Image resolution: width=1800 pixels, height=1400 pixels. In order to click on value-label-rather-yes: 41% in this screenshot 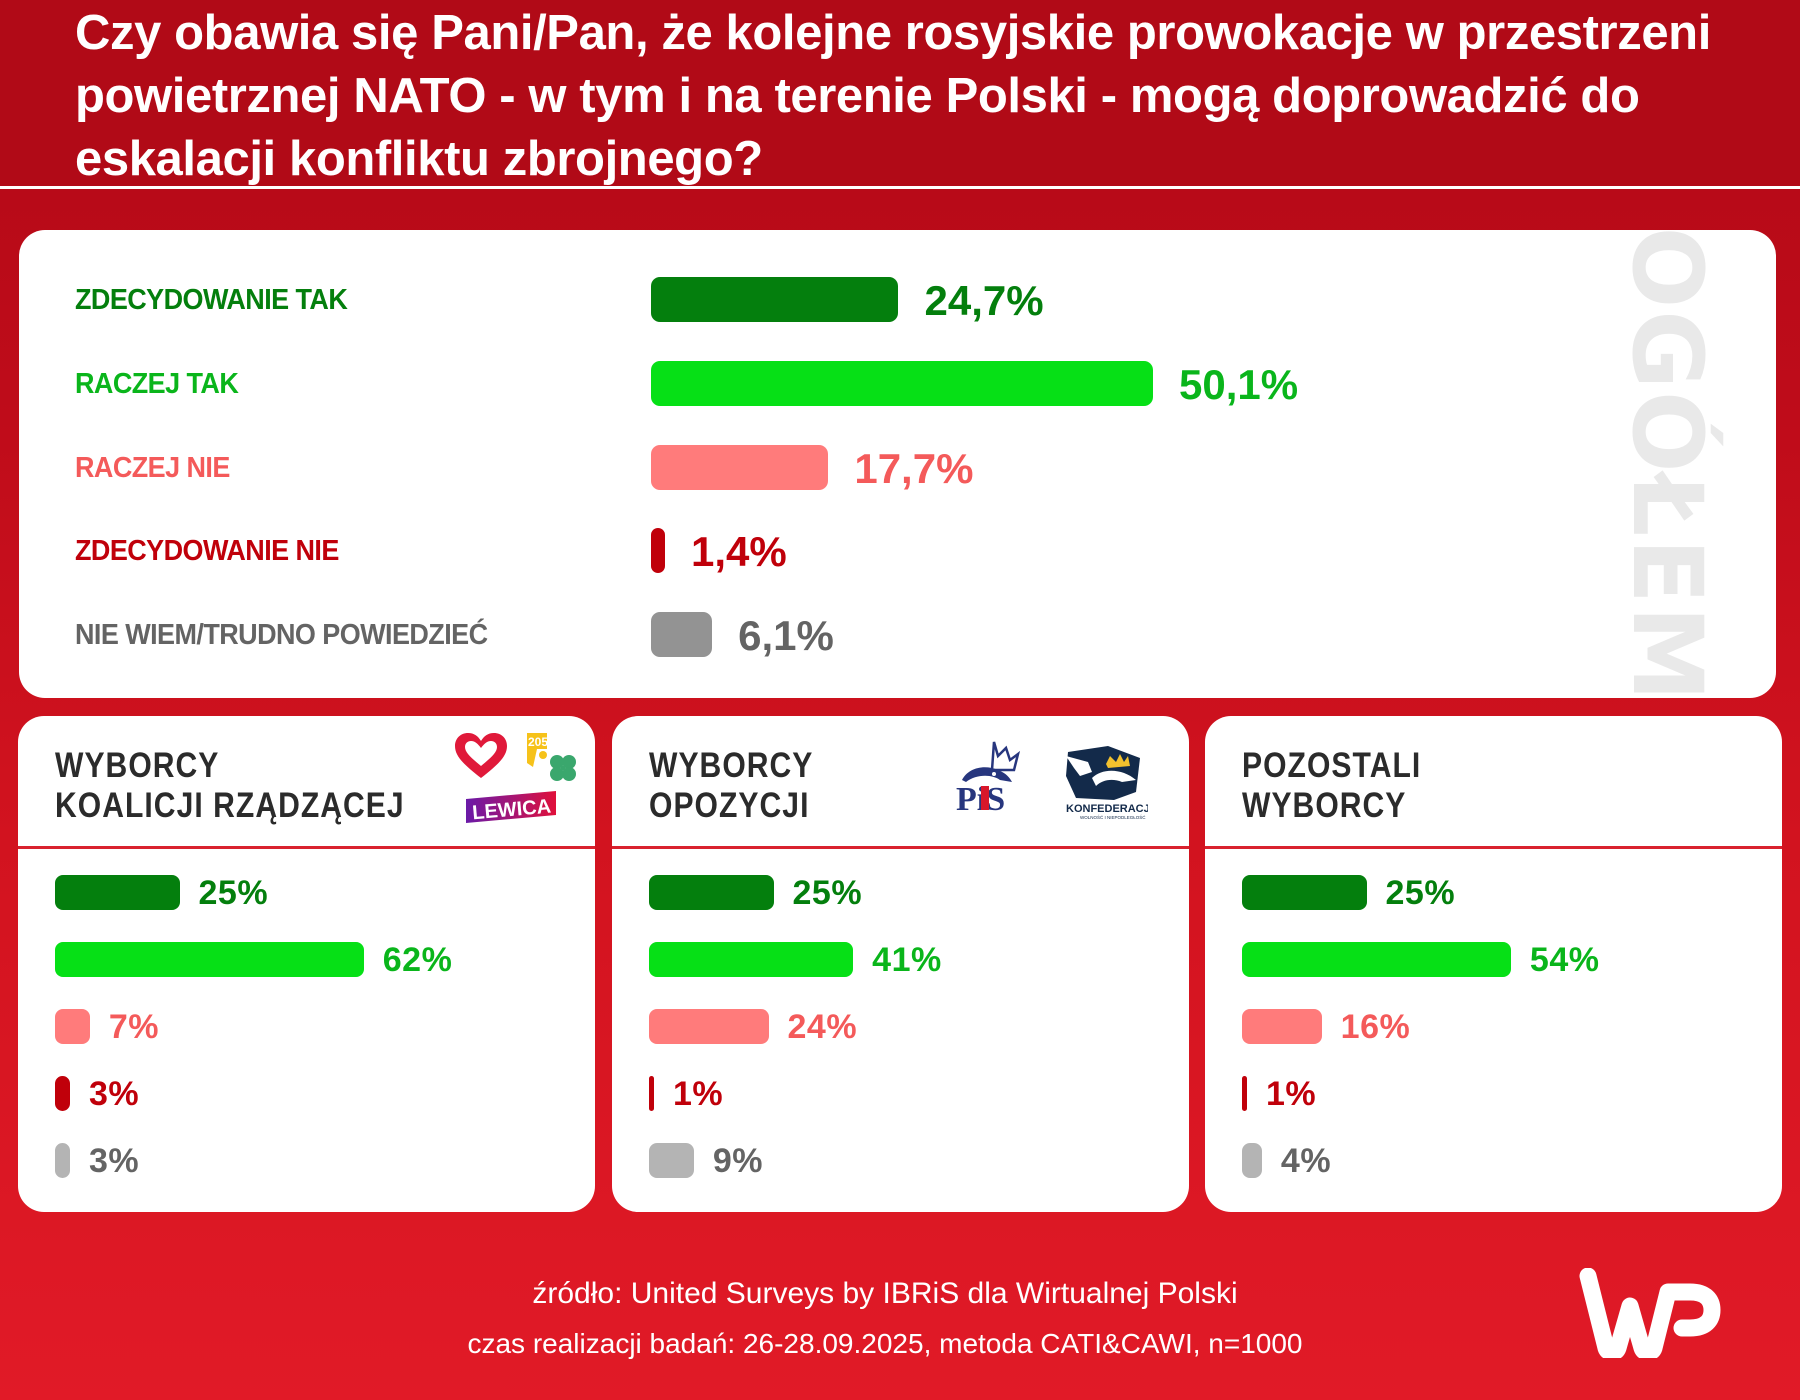, I will do `click(907, 960)`.